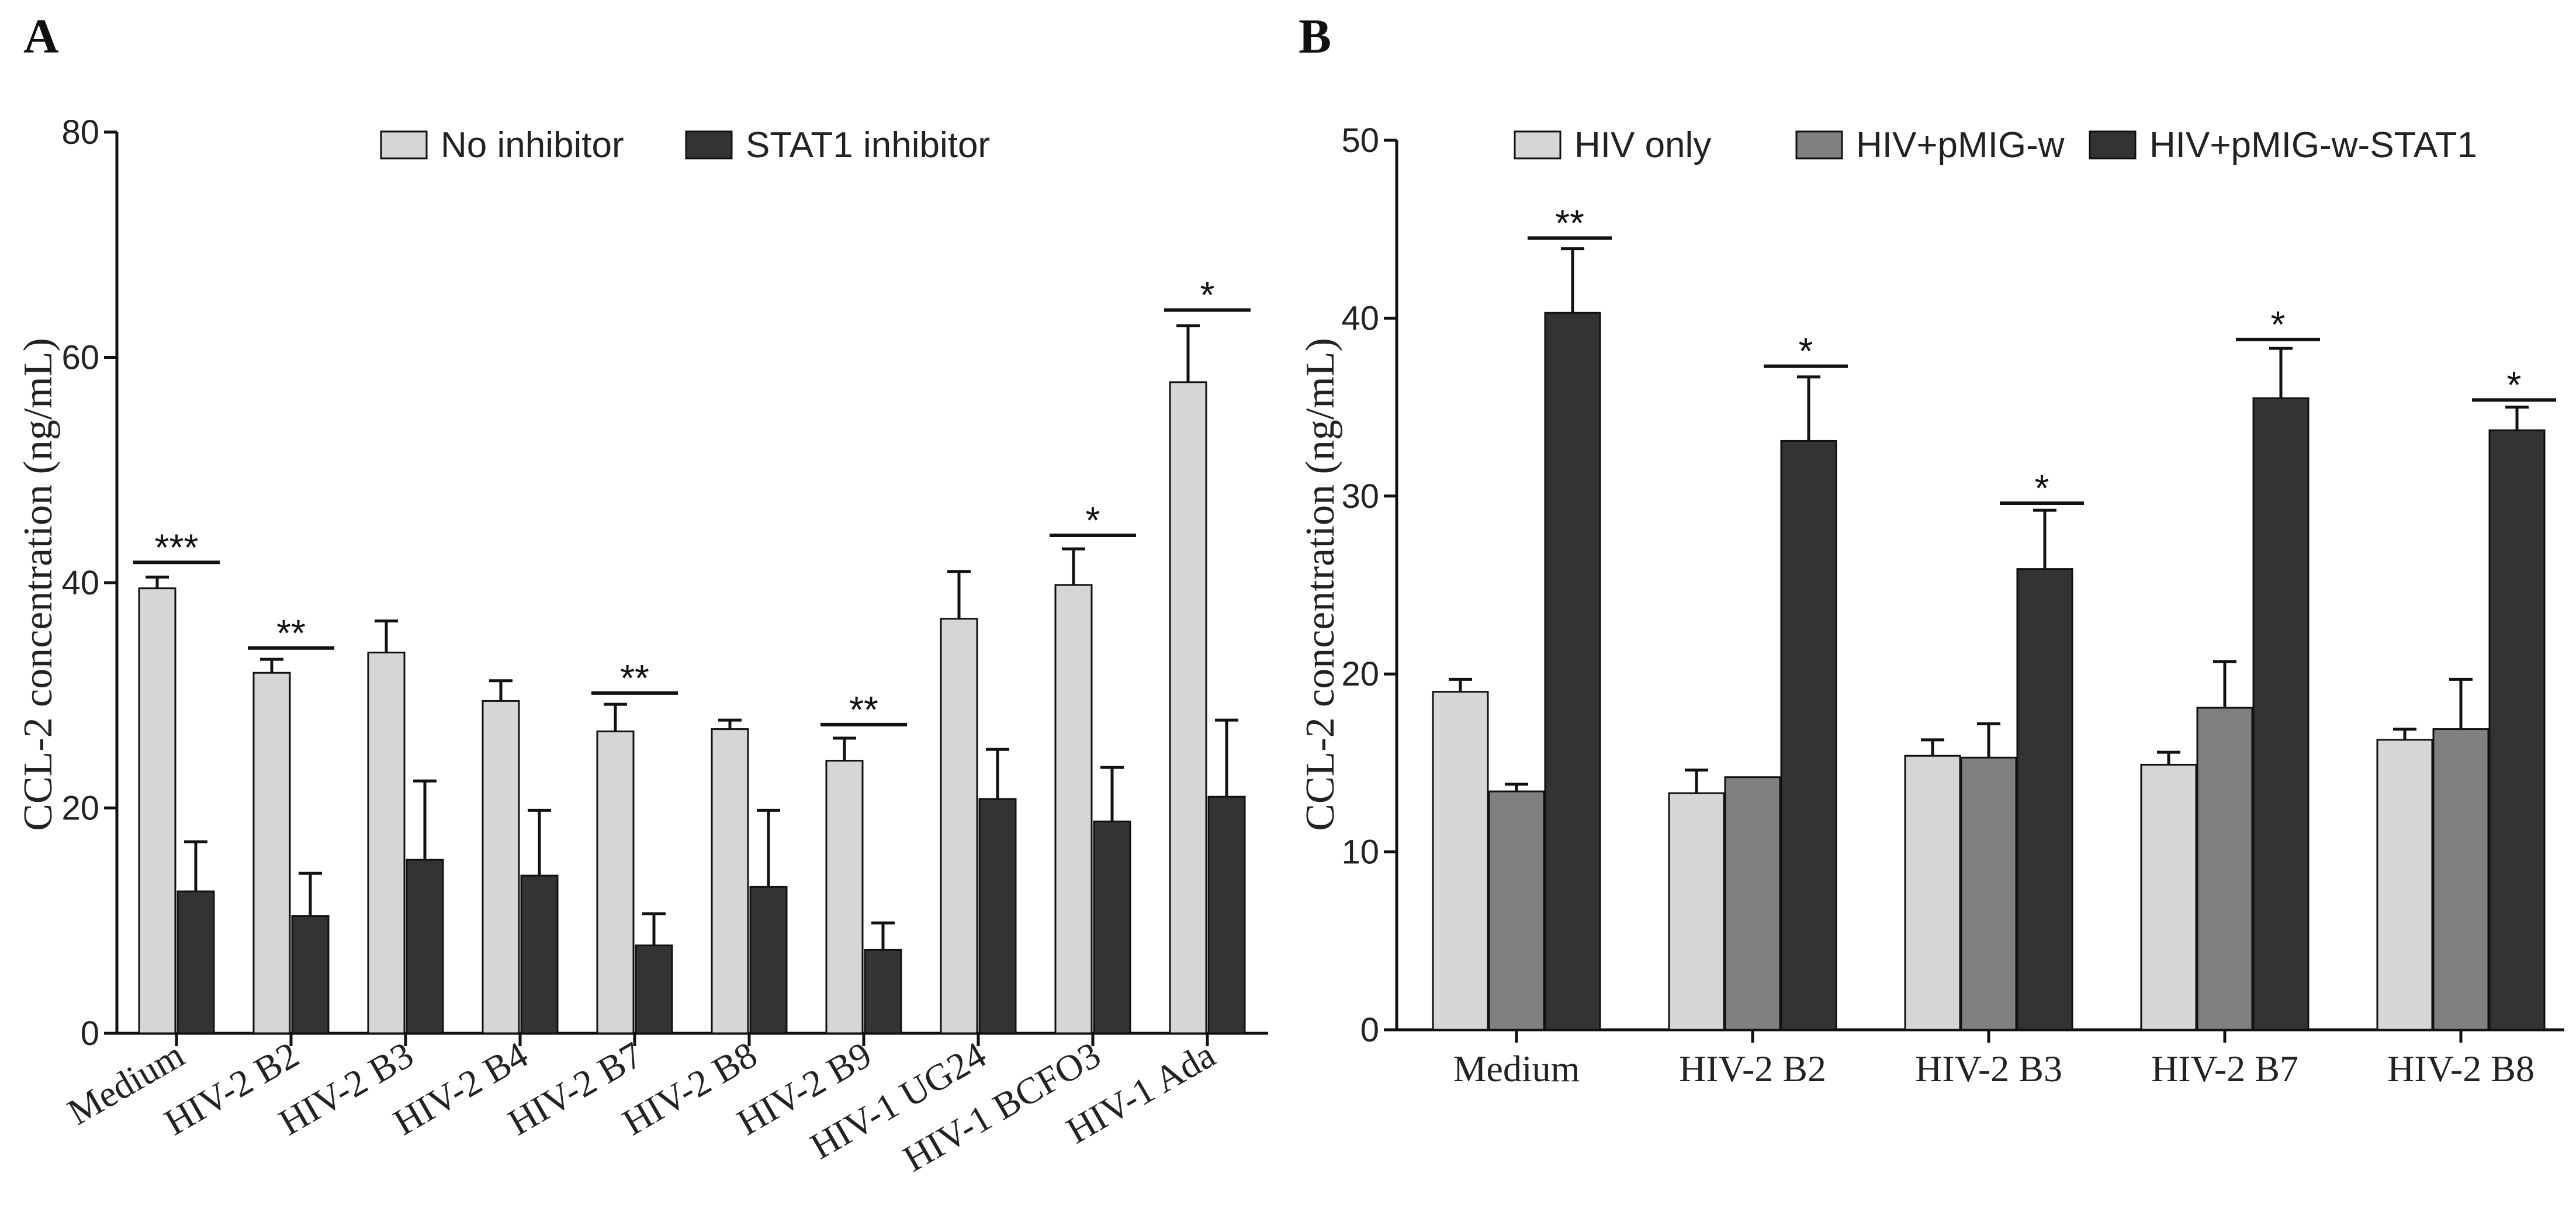  What do you see at coordinates (1988, 1069) in the screenshot?
I see `category-label: HIV-2 B3` at bounding box center [1988, 1069].